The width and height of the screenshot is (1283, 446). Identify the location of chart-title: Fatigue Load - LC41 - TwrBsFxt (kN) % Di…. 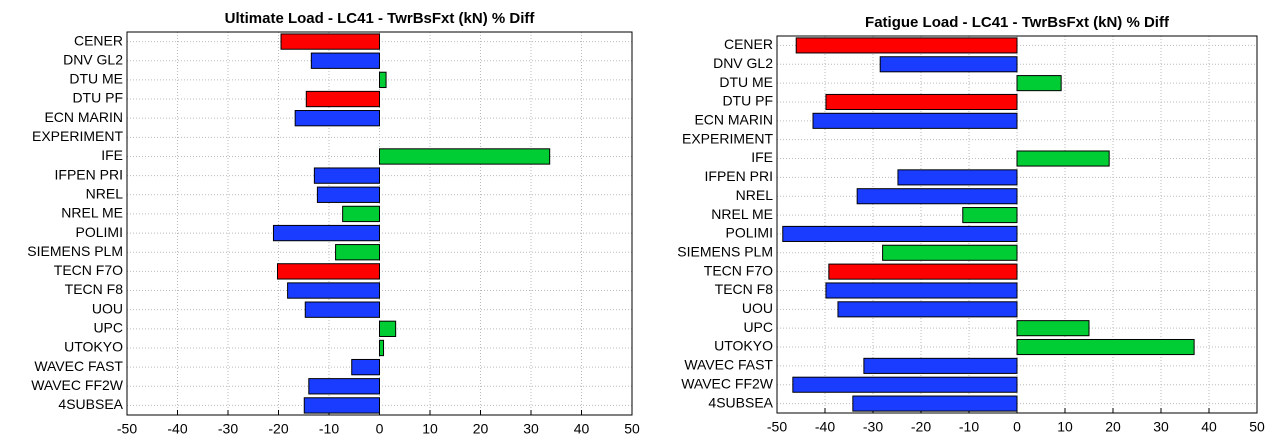
(1017, 22).